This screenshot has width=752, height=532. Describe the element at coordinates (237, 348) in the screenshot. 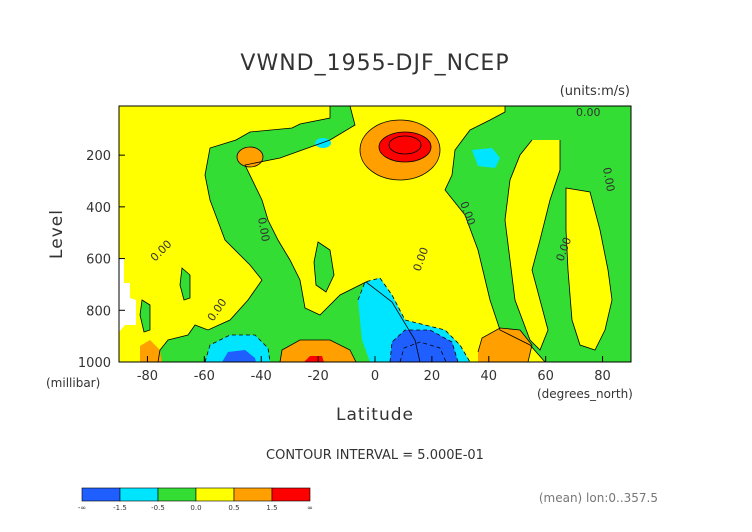

I see `cyan-left` at that location.